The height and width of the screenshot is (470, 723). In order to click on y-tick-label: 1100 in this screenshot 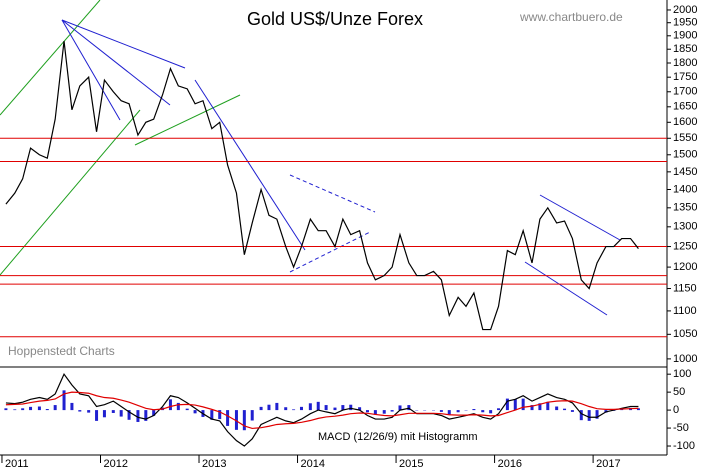, I will do `click(685, 311)`.